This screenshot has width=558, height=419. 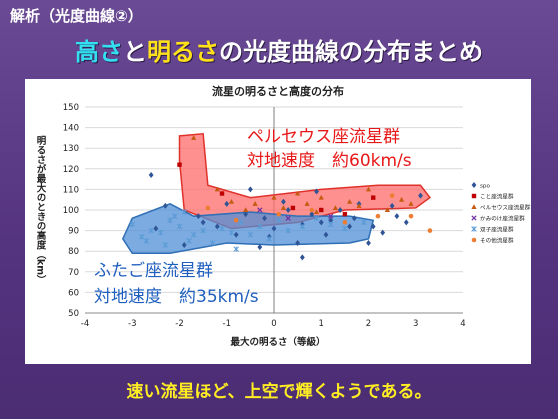 I want to click on annotation-geminids-speed: 対地速度 約35km/s, so click(x=176, y=297).